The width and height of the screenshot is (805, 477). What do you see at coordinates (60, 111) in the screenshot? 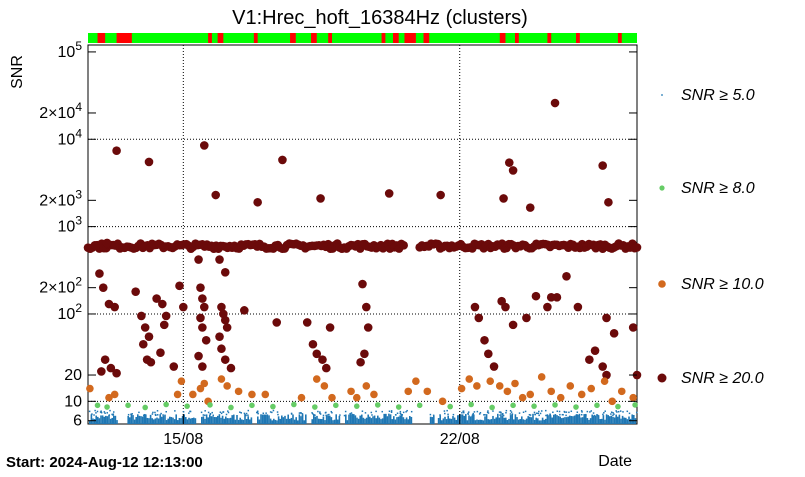
I see `y-tick-label: 2×10⁴` at bounding box center [60, 111].